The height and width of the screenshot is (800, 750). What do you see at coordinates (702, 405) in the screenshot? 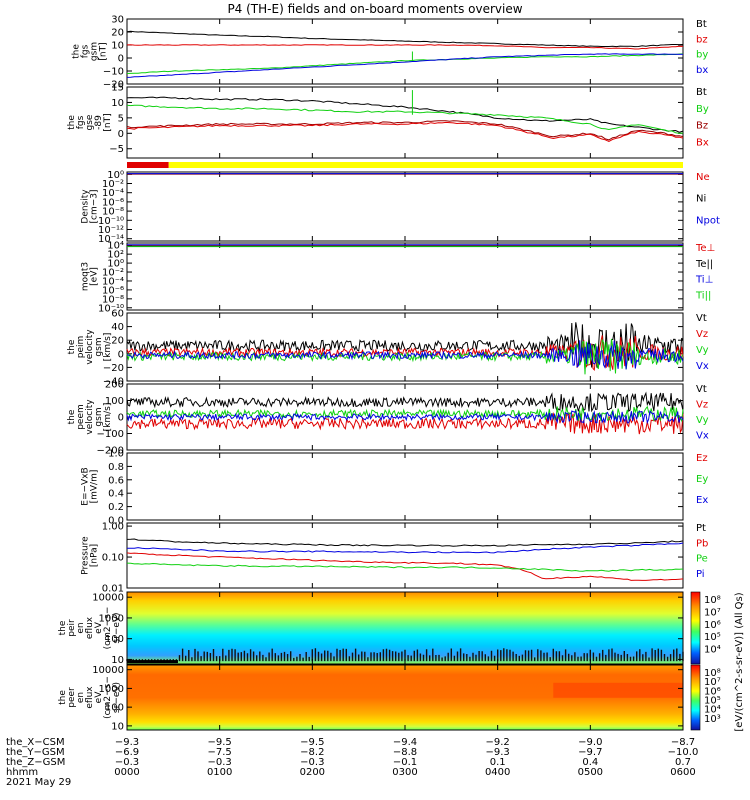
I see `legend-entry: Vz` at bounding box center [702, 405].